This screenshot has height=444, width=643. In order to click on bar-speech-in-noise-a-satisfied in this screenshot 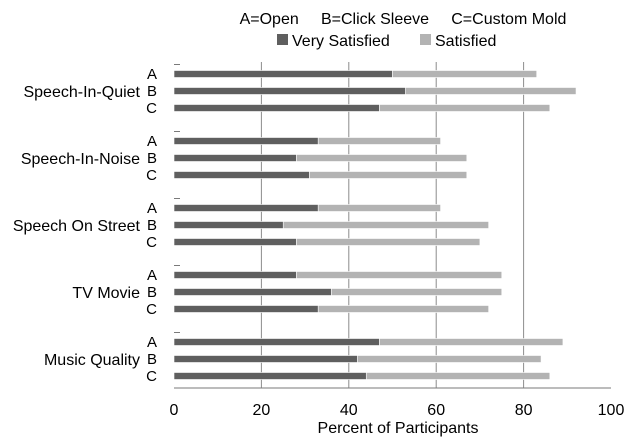, I will do `click(379, 141)`.